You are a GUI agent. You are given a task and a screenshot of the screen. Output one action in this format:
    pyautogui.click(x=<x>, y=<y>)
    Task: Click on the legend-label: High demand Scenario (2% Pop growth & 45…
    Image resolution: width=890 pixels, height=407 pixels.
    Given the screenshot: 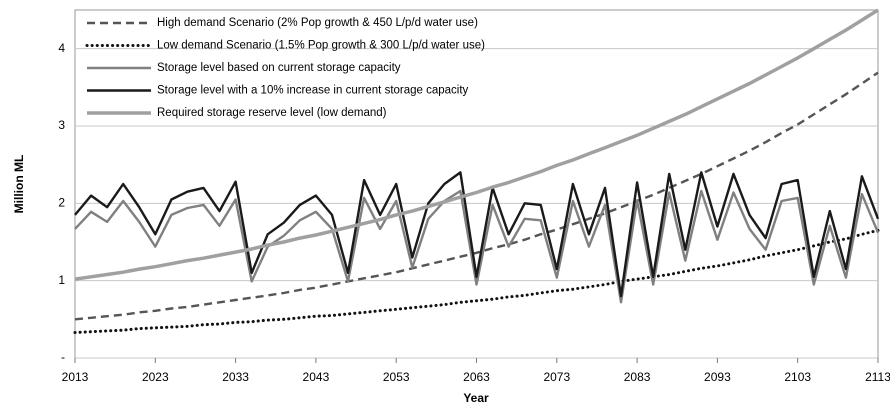 What is the action you would take?
    pyautogui.click(x=317, y=23)
    